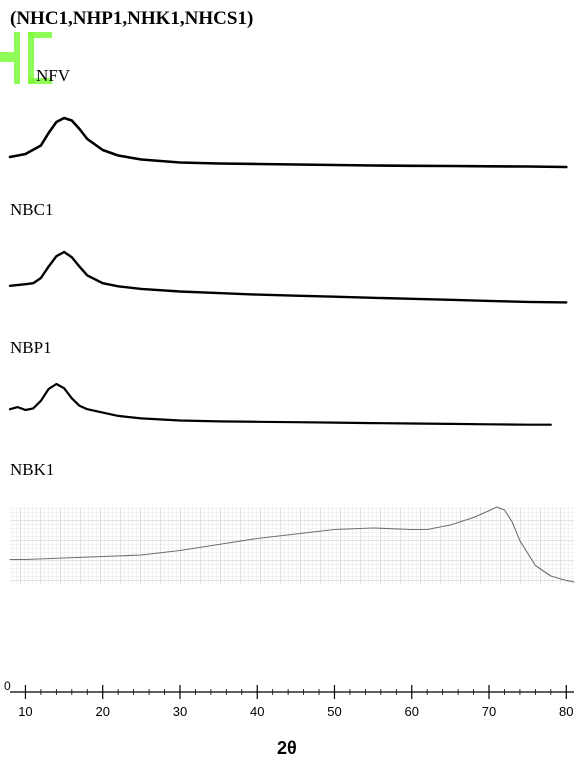  Describe the element at coordinates (412, 711) in the screenshot. I see `axis-tick-label: 60` at that location.